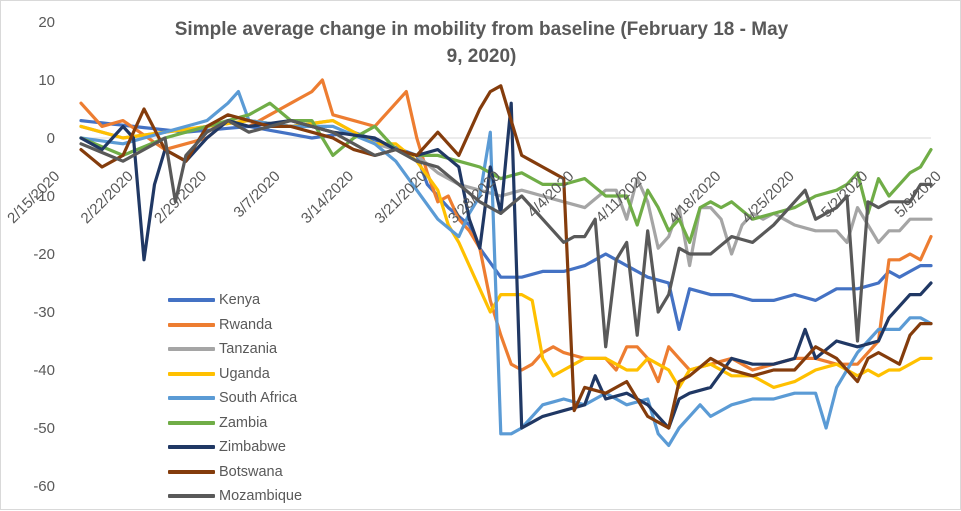  Describe the element at coordinates (44, 196) in the screenshot. I see `y-tick-label: -10` at that location.